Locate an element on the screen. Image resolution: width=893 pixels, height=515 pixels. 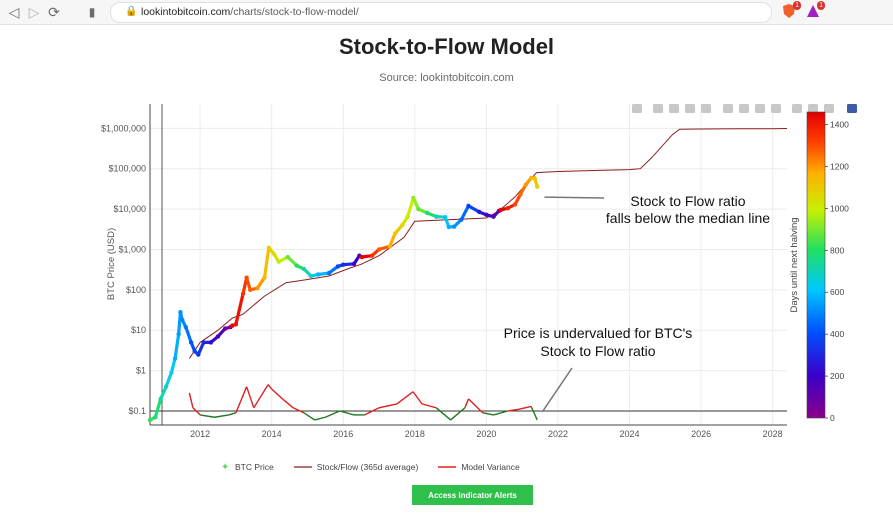
x-tick-label: 2016 is located at coordinates (343, 434).